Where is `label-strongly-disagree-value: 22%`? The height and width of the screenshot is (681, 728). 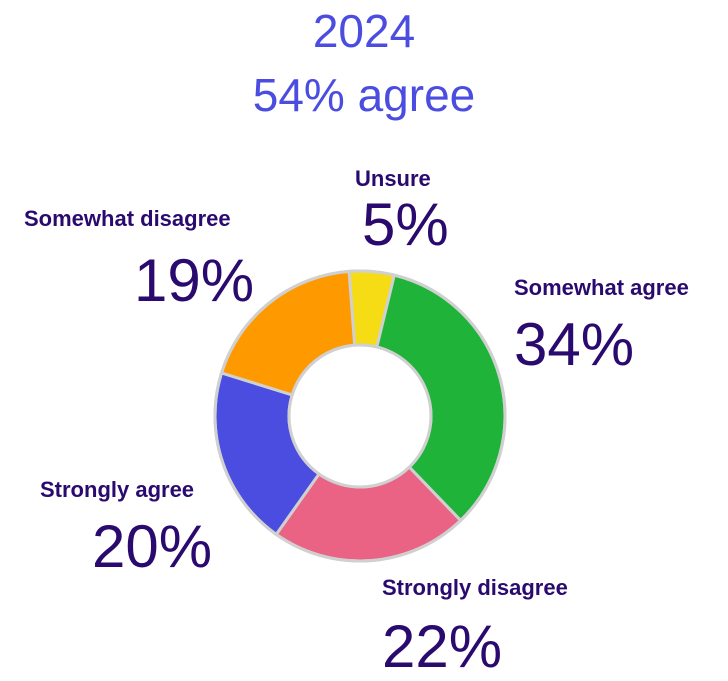 label-strongly-disagree-value: 22% is located at coordinates (442, 646).